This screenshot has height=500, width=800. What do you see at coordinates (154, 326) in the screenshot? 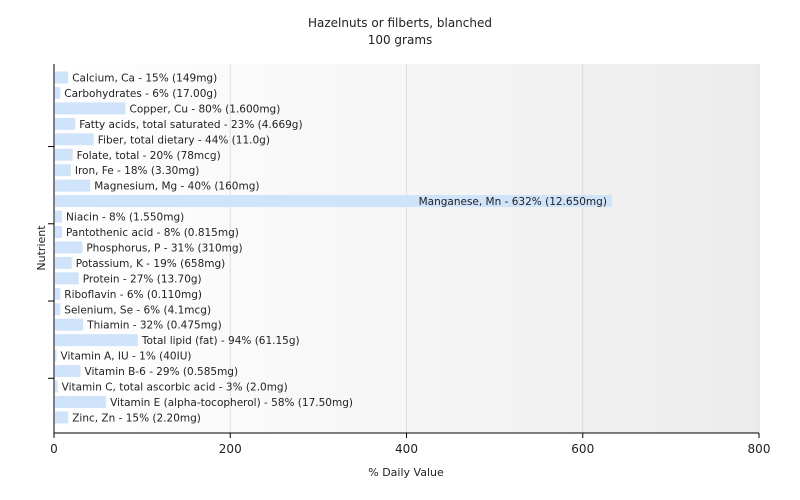
I see `bar-label: Thiamin - 32% (0.475mg)` at bounding box center [154, 326].